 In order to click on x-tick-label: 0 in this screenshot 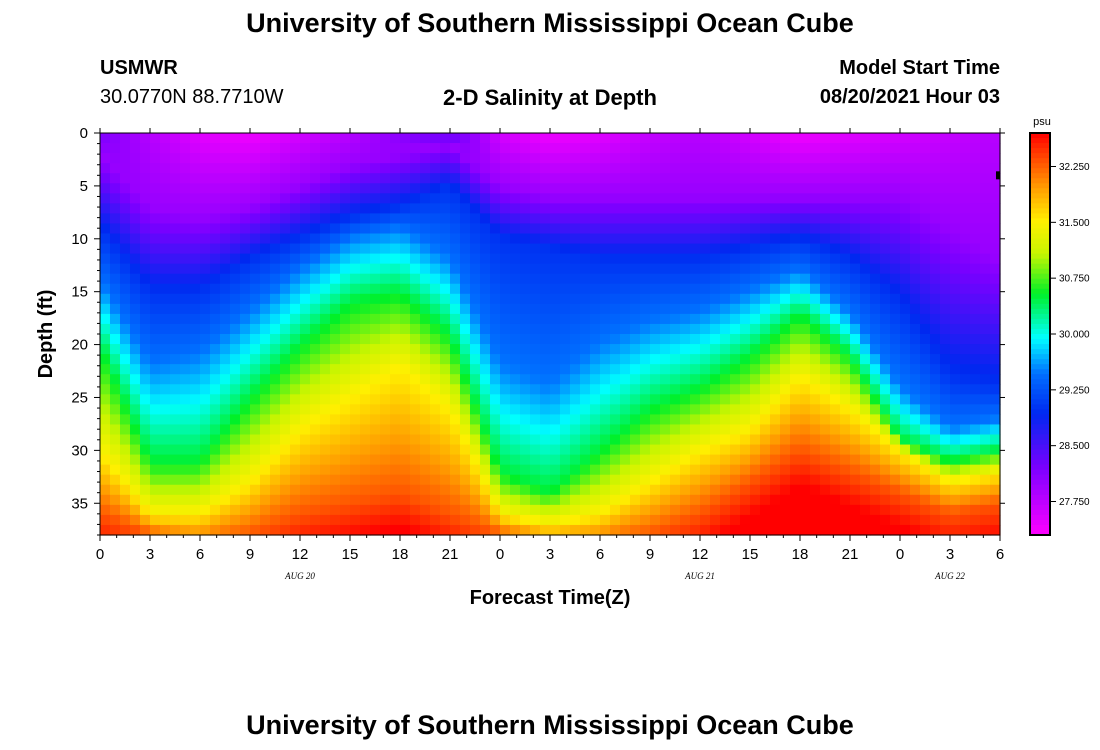, I will do `click(100, 554)`.